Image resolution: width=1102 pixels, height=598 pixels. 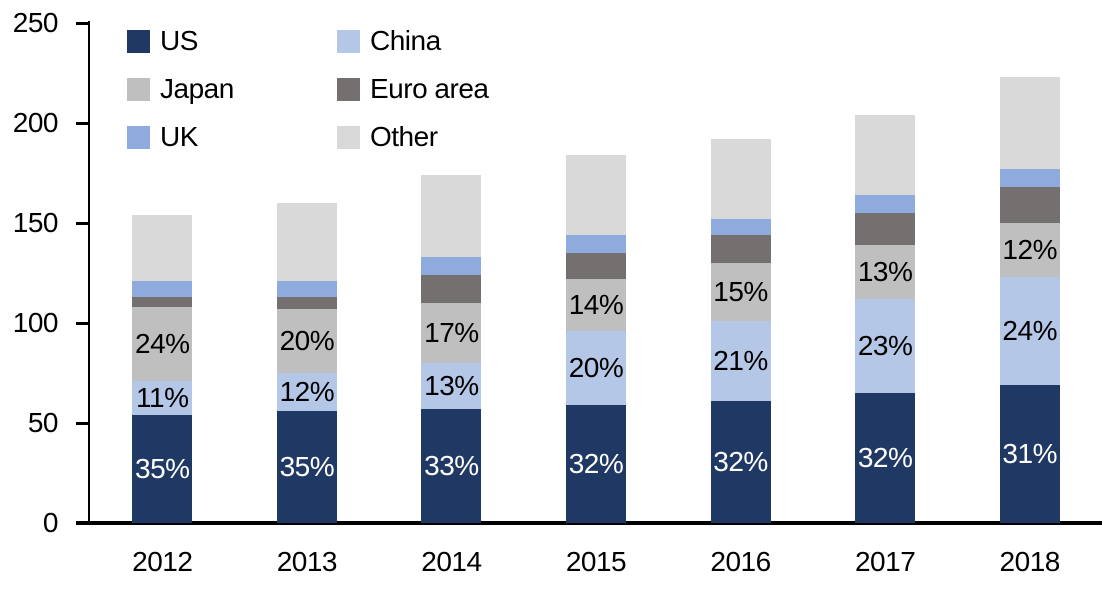 I want to click on bar-segment-china-2015: 20%, so click(x=596, y=368).